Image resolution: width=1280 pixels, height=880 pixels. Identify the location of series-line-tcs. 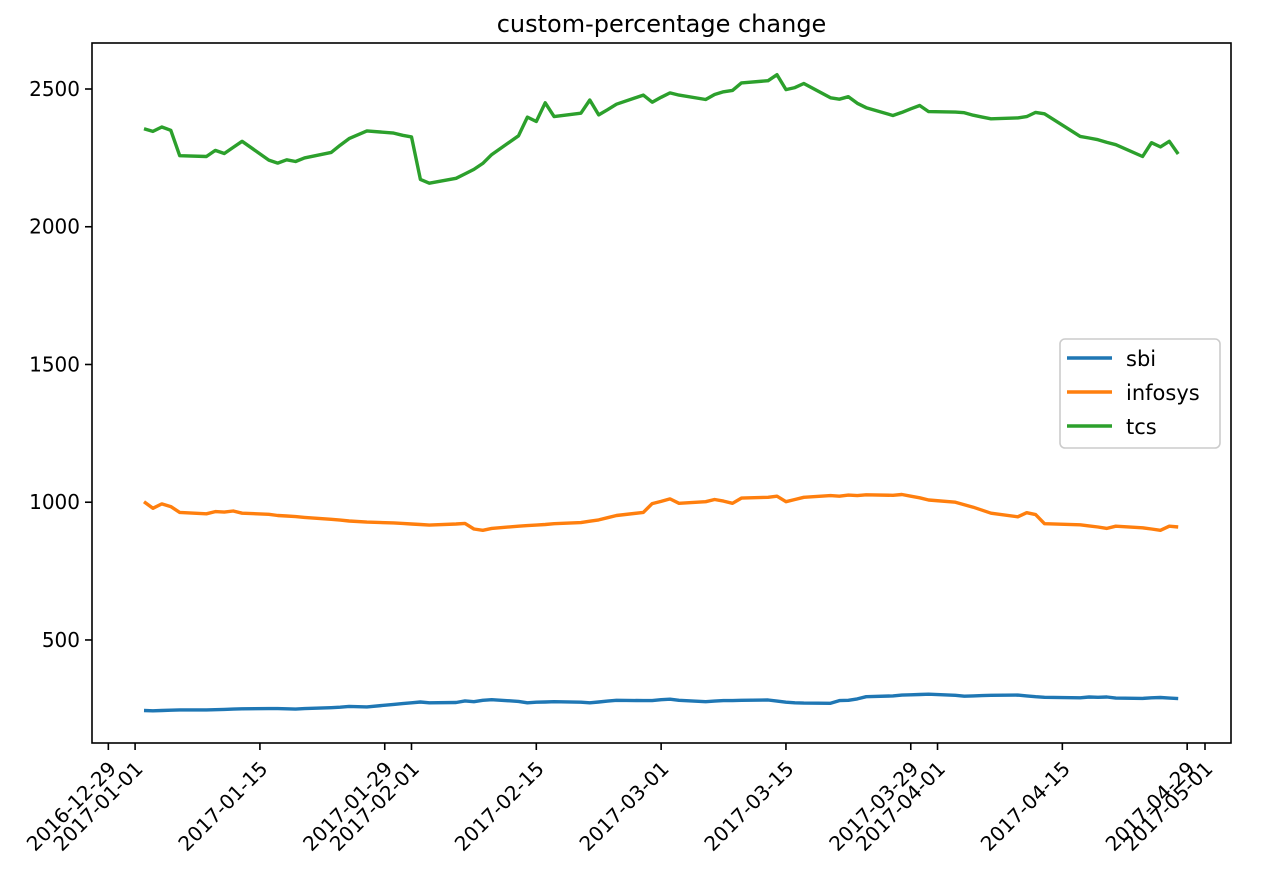
(661, 128).